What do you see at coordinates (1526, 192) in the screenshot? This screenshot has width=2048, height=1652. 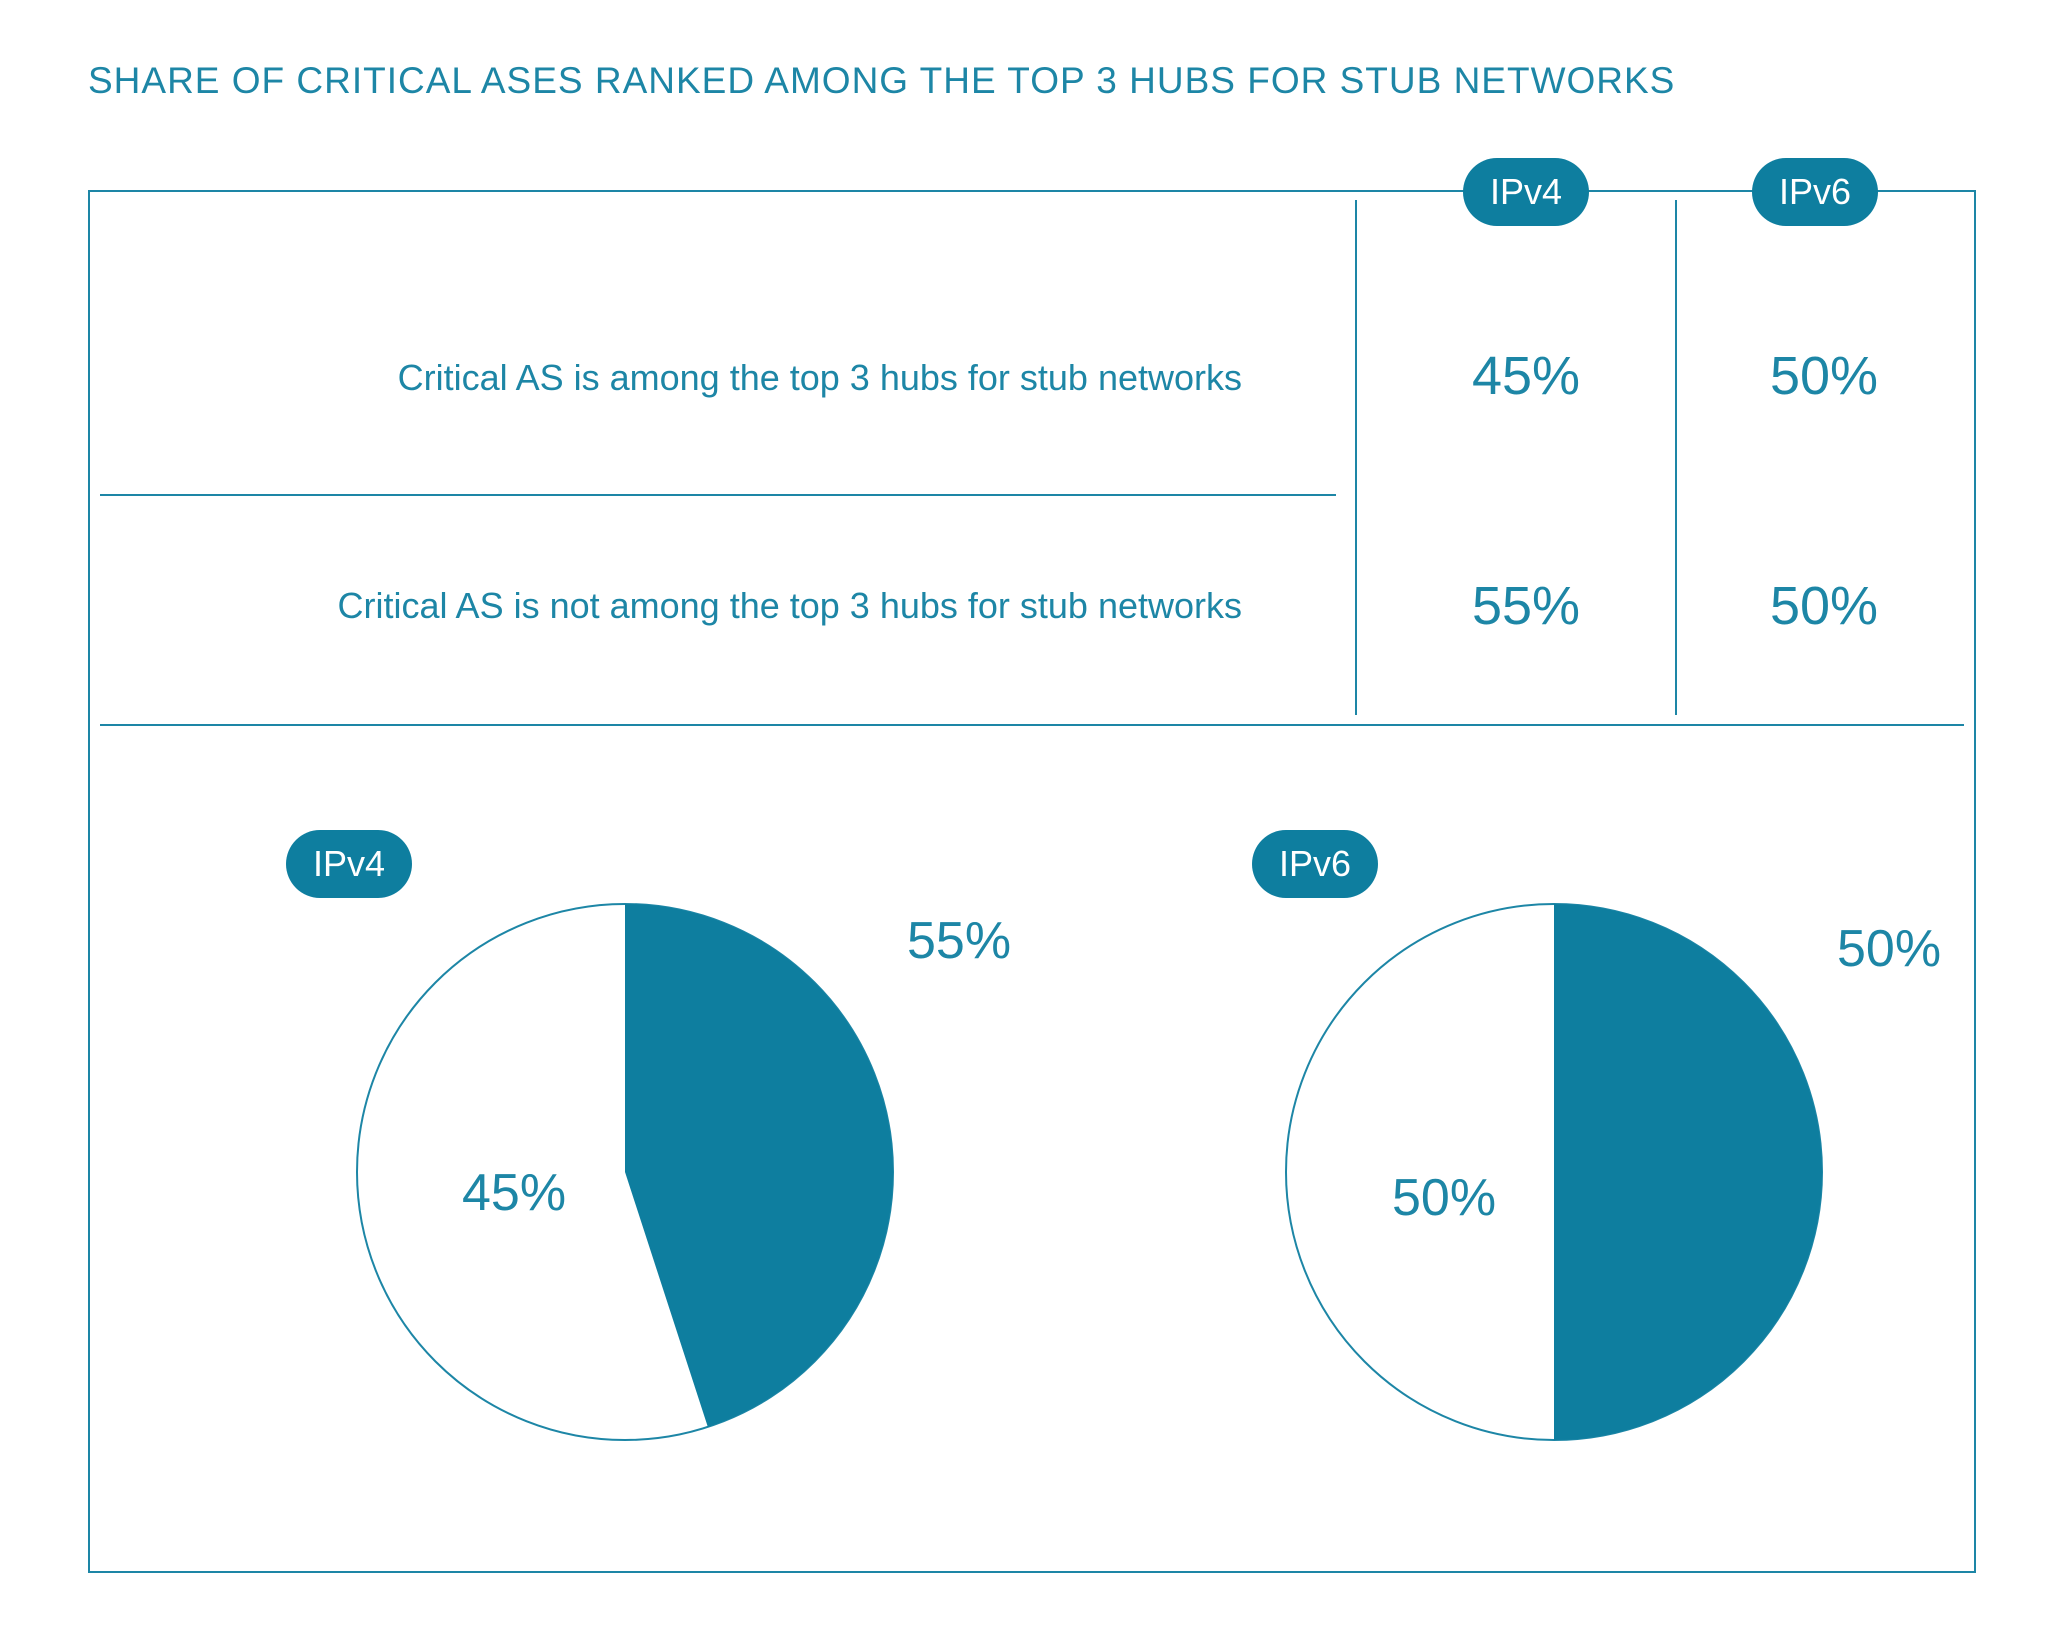 I see `column-header-ipv4: IPv4` at bounding box center [1526, 192].